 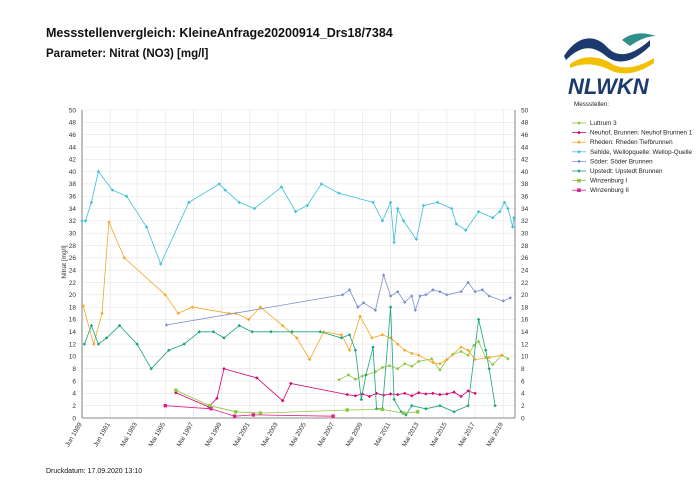 I want to click on x-tick-label: Mai 2001, so click(x=242, y=434).